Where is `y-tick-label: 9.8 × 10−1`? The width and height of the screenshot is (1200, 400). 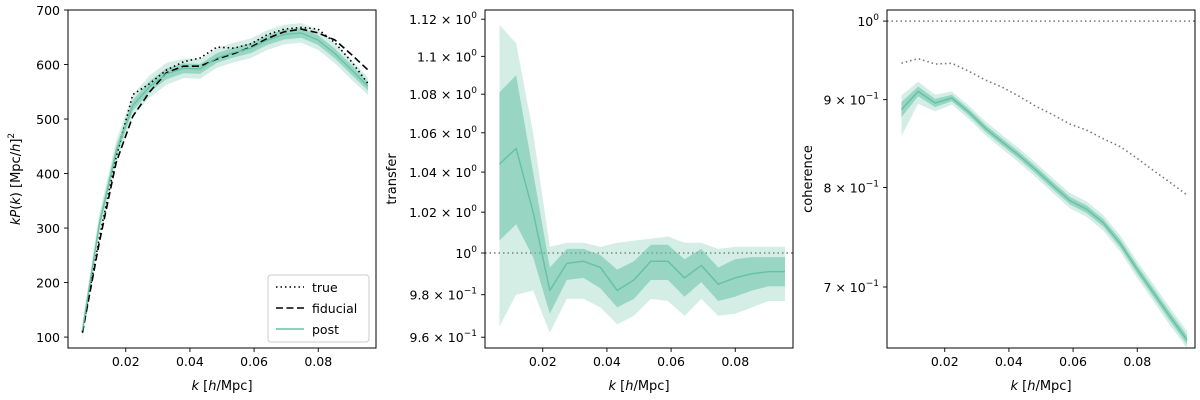
y-tick-label: 9.8 × 10−1 is located at coordinates (444, 295).